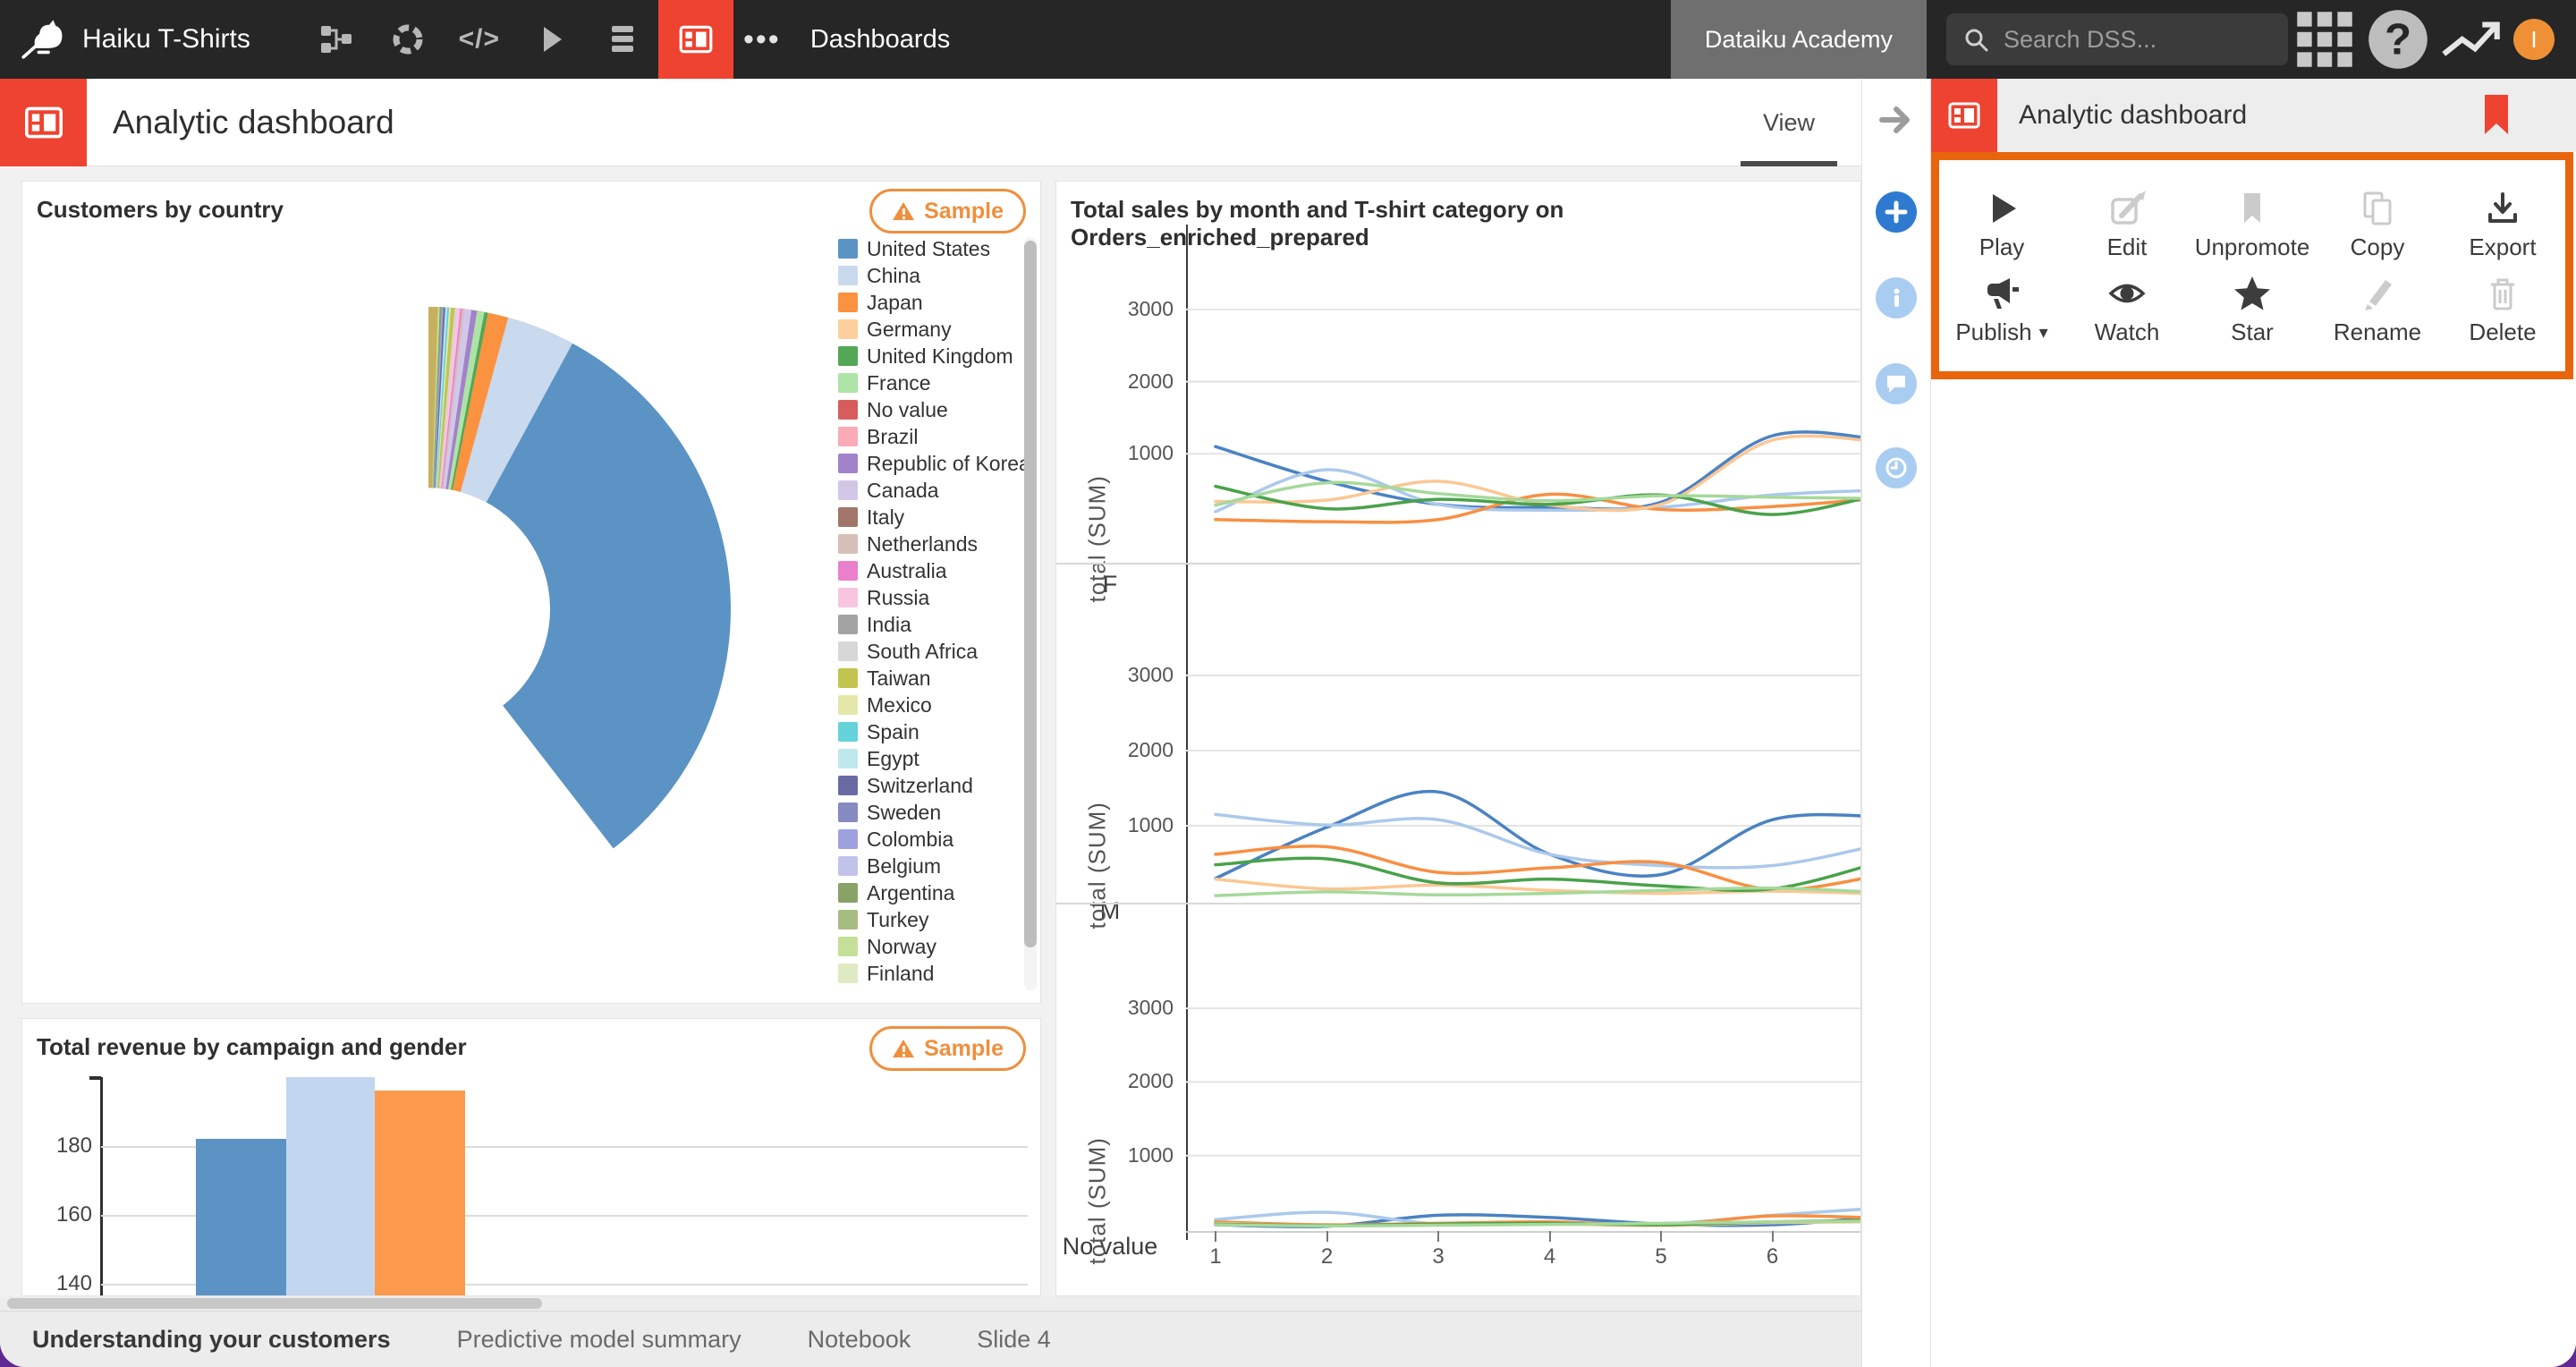 The image size is (2576, 1367). What do you see at coordinates (2377, 291) in the screenshot?
I see `pencil-icon` at bounding box center [2377, 291].